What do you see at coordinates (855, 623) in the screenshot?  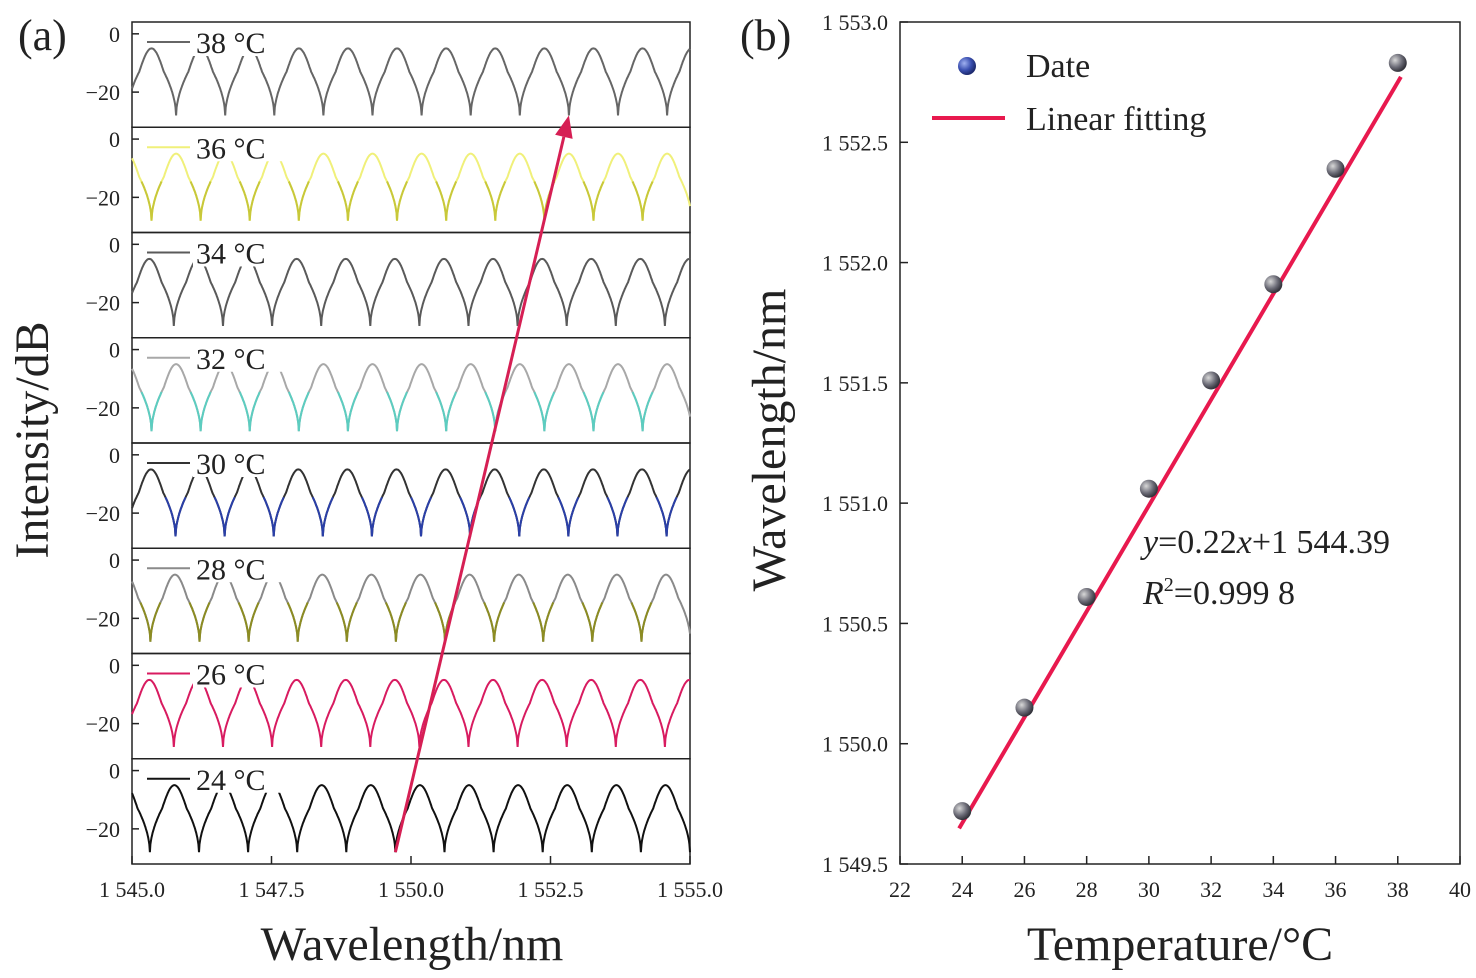 I see `y-tick-label: 1 550.5` at bounding box center [855, 623].